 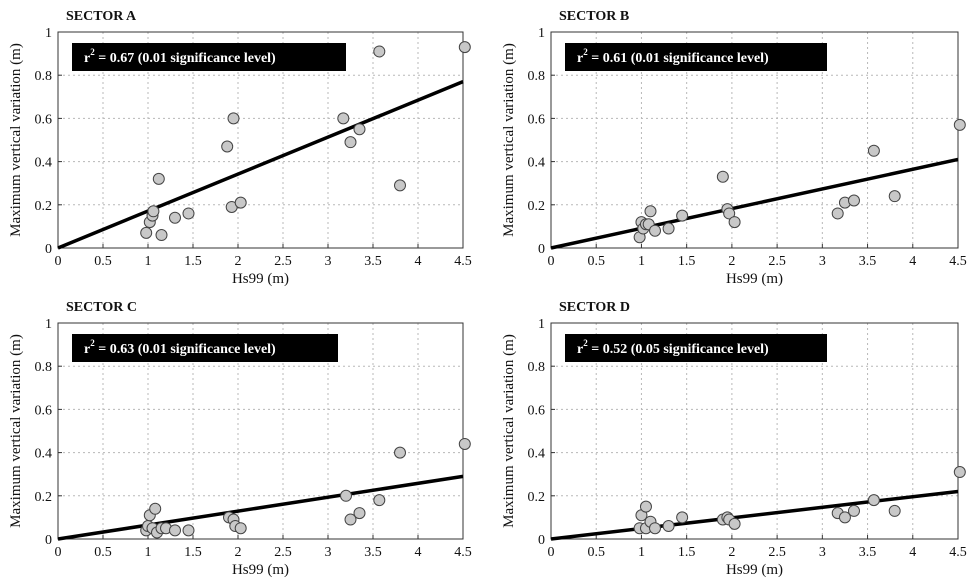 What do you see at coordinates (696, 348) in the screenshot?
I see `r-squared-annotation: r2 = 0.52 (0.05 significance level)` at bounding box center [696, 348].